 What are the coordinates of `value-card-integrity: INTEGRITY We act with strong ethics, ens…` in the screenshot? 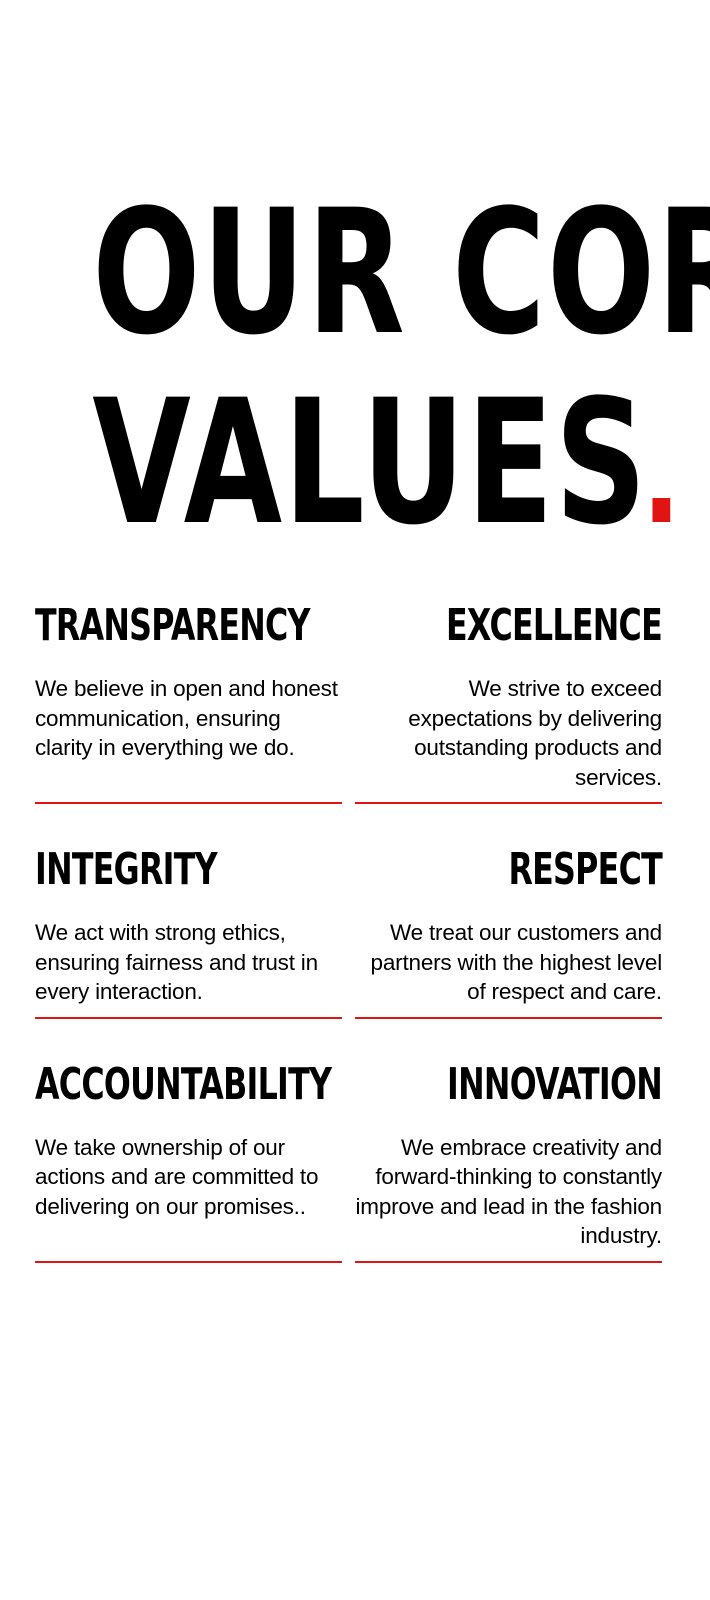 It's located at (188, 931).